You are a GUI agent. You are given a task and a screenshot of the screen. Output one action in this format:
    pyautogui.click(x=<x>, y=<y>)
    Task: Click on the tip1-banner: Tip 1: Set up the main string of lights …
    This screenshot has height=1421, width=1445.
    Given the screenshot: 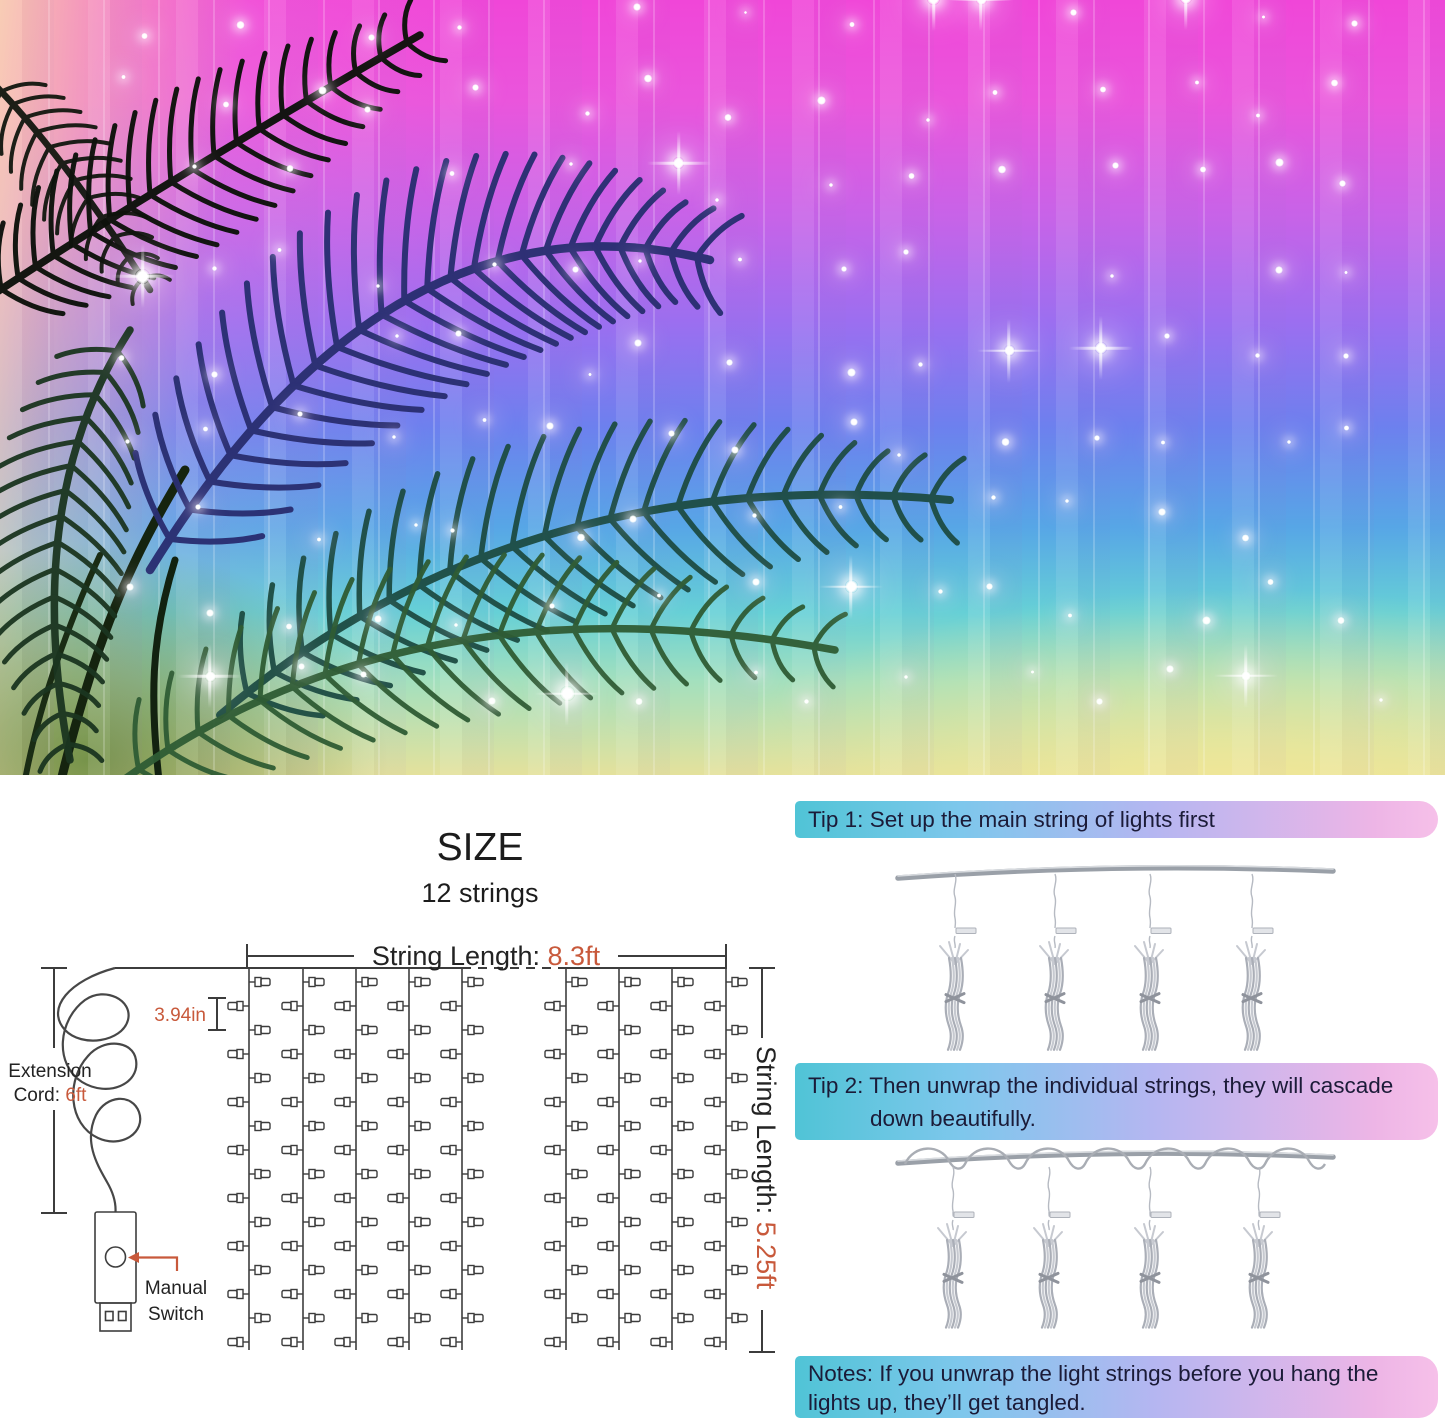 What is the action you would take?
    pyautogui.click(x=1116, y=819)
    